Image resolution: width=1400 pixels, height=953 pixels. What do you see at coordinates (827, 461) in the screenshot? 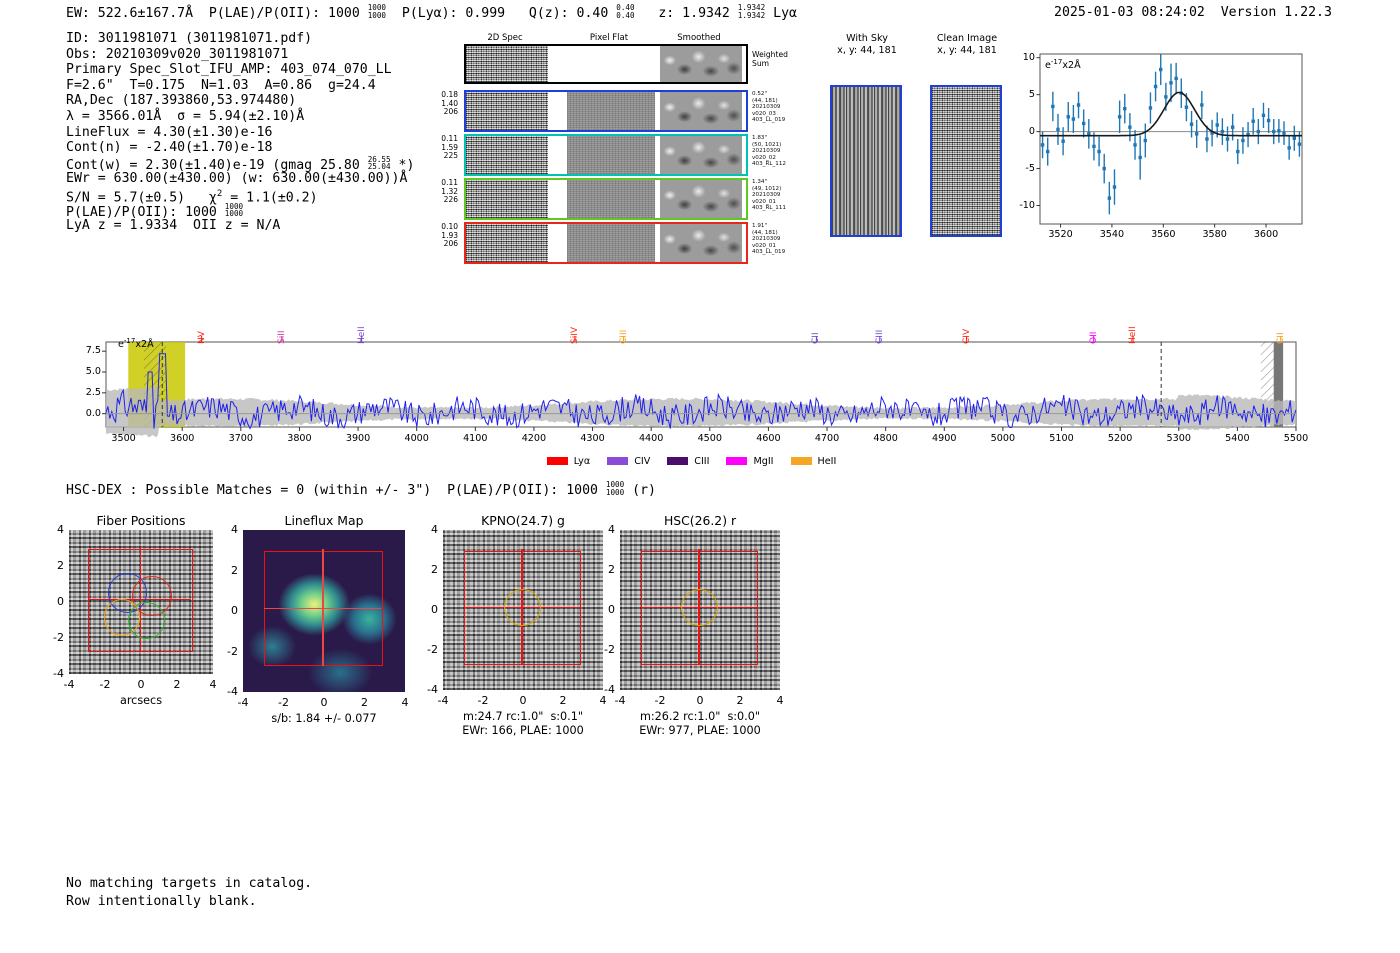
I see `legend-label: HeII` at bounding box center [827, 461].